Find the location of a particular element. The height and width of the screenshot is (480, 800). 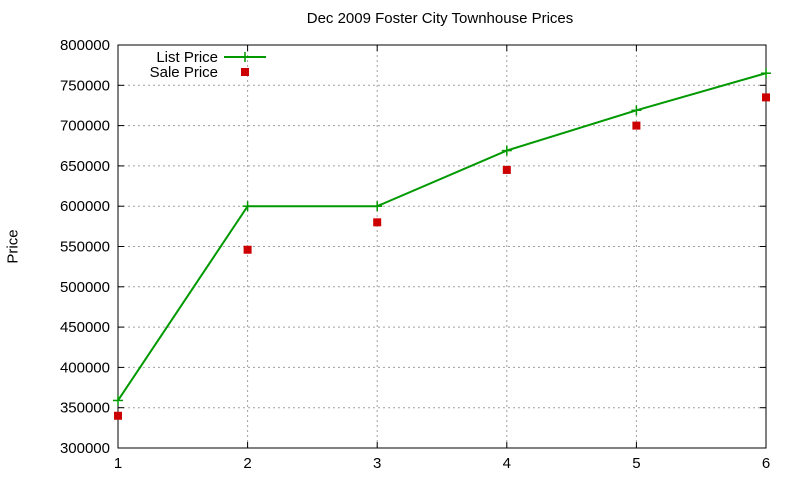

x-tick-label: 4 is located at coordinates (507, 463).